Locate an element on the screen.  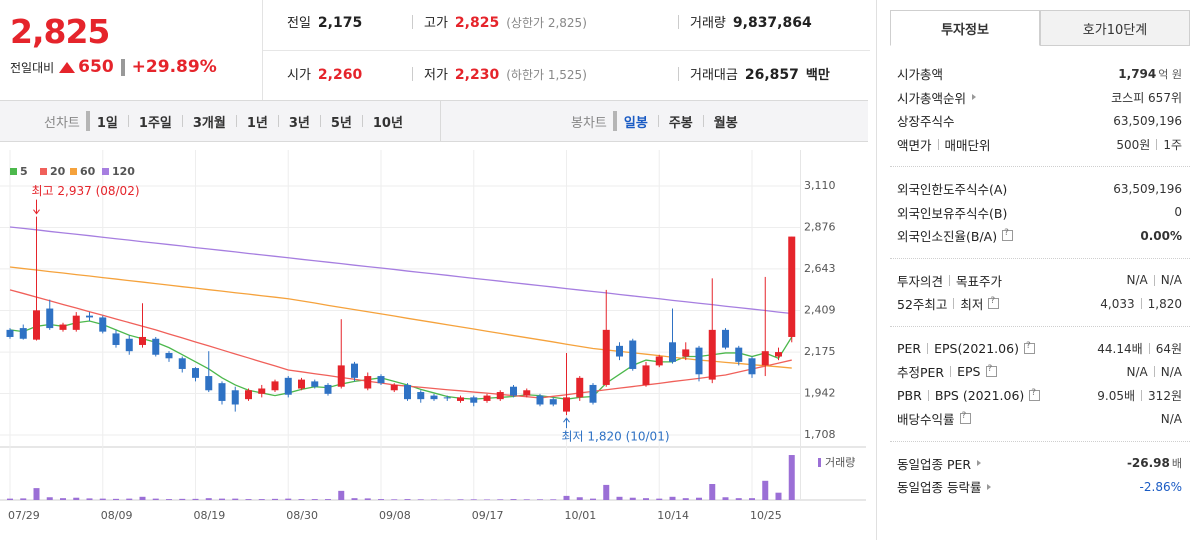
summary-cell: 저가 2,230 (하한가 1,525) is located at coordinates (505, 73).